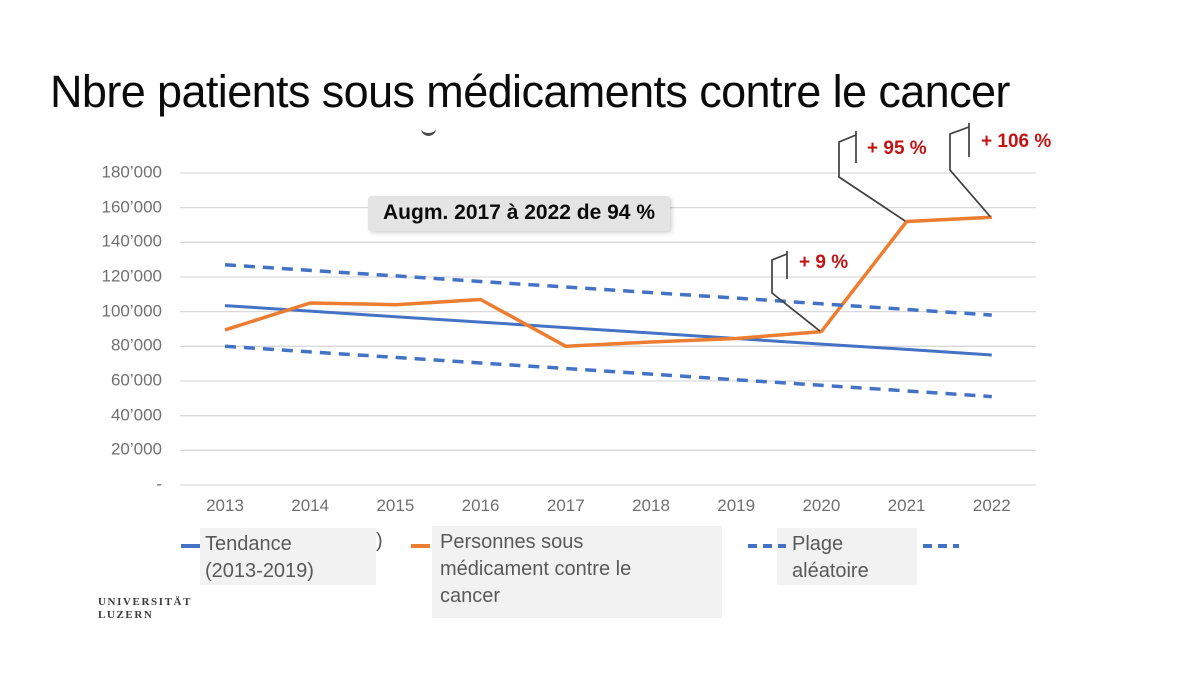 The width and height of the screenshot is (1200, 675). I want to click on legend-label: Plage, so click(818, 544).